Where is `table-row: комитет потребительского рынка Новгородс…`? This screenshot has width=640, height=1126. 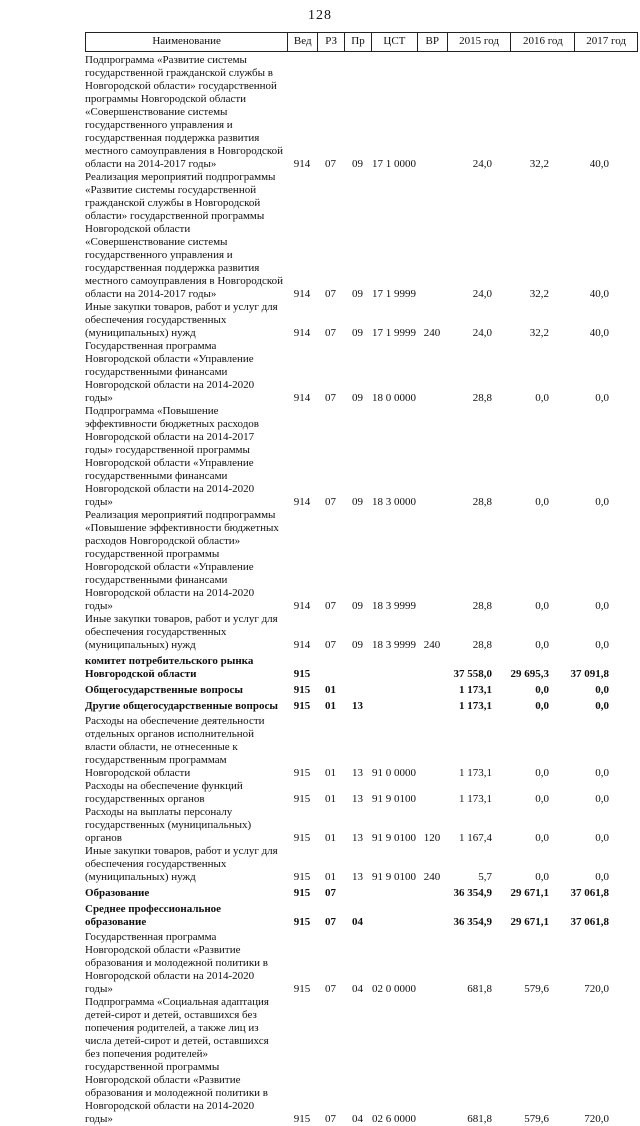 table-row: комитет потребительского рынка Новгородс… is located at coordinates (361, 668).